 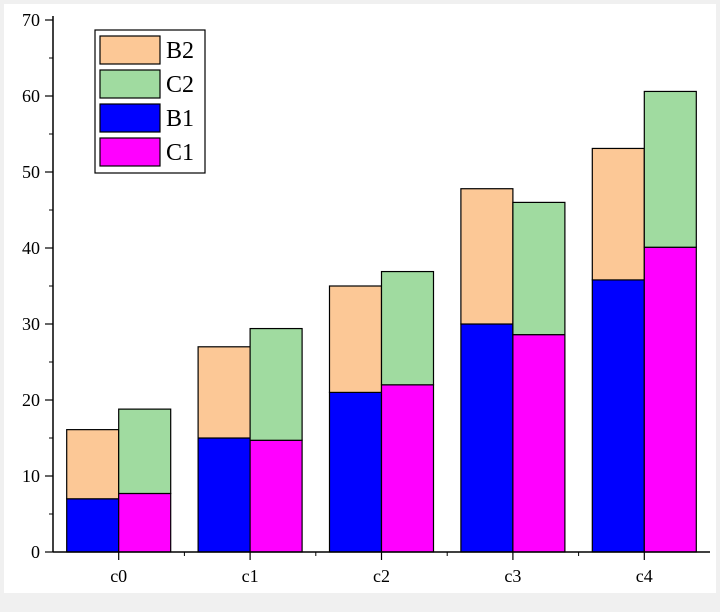 I want to click on legend-swatch-c1, so click(x=130, y=152).